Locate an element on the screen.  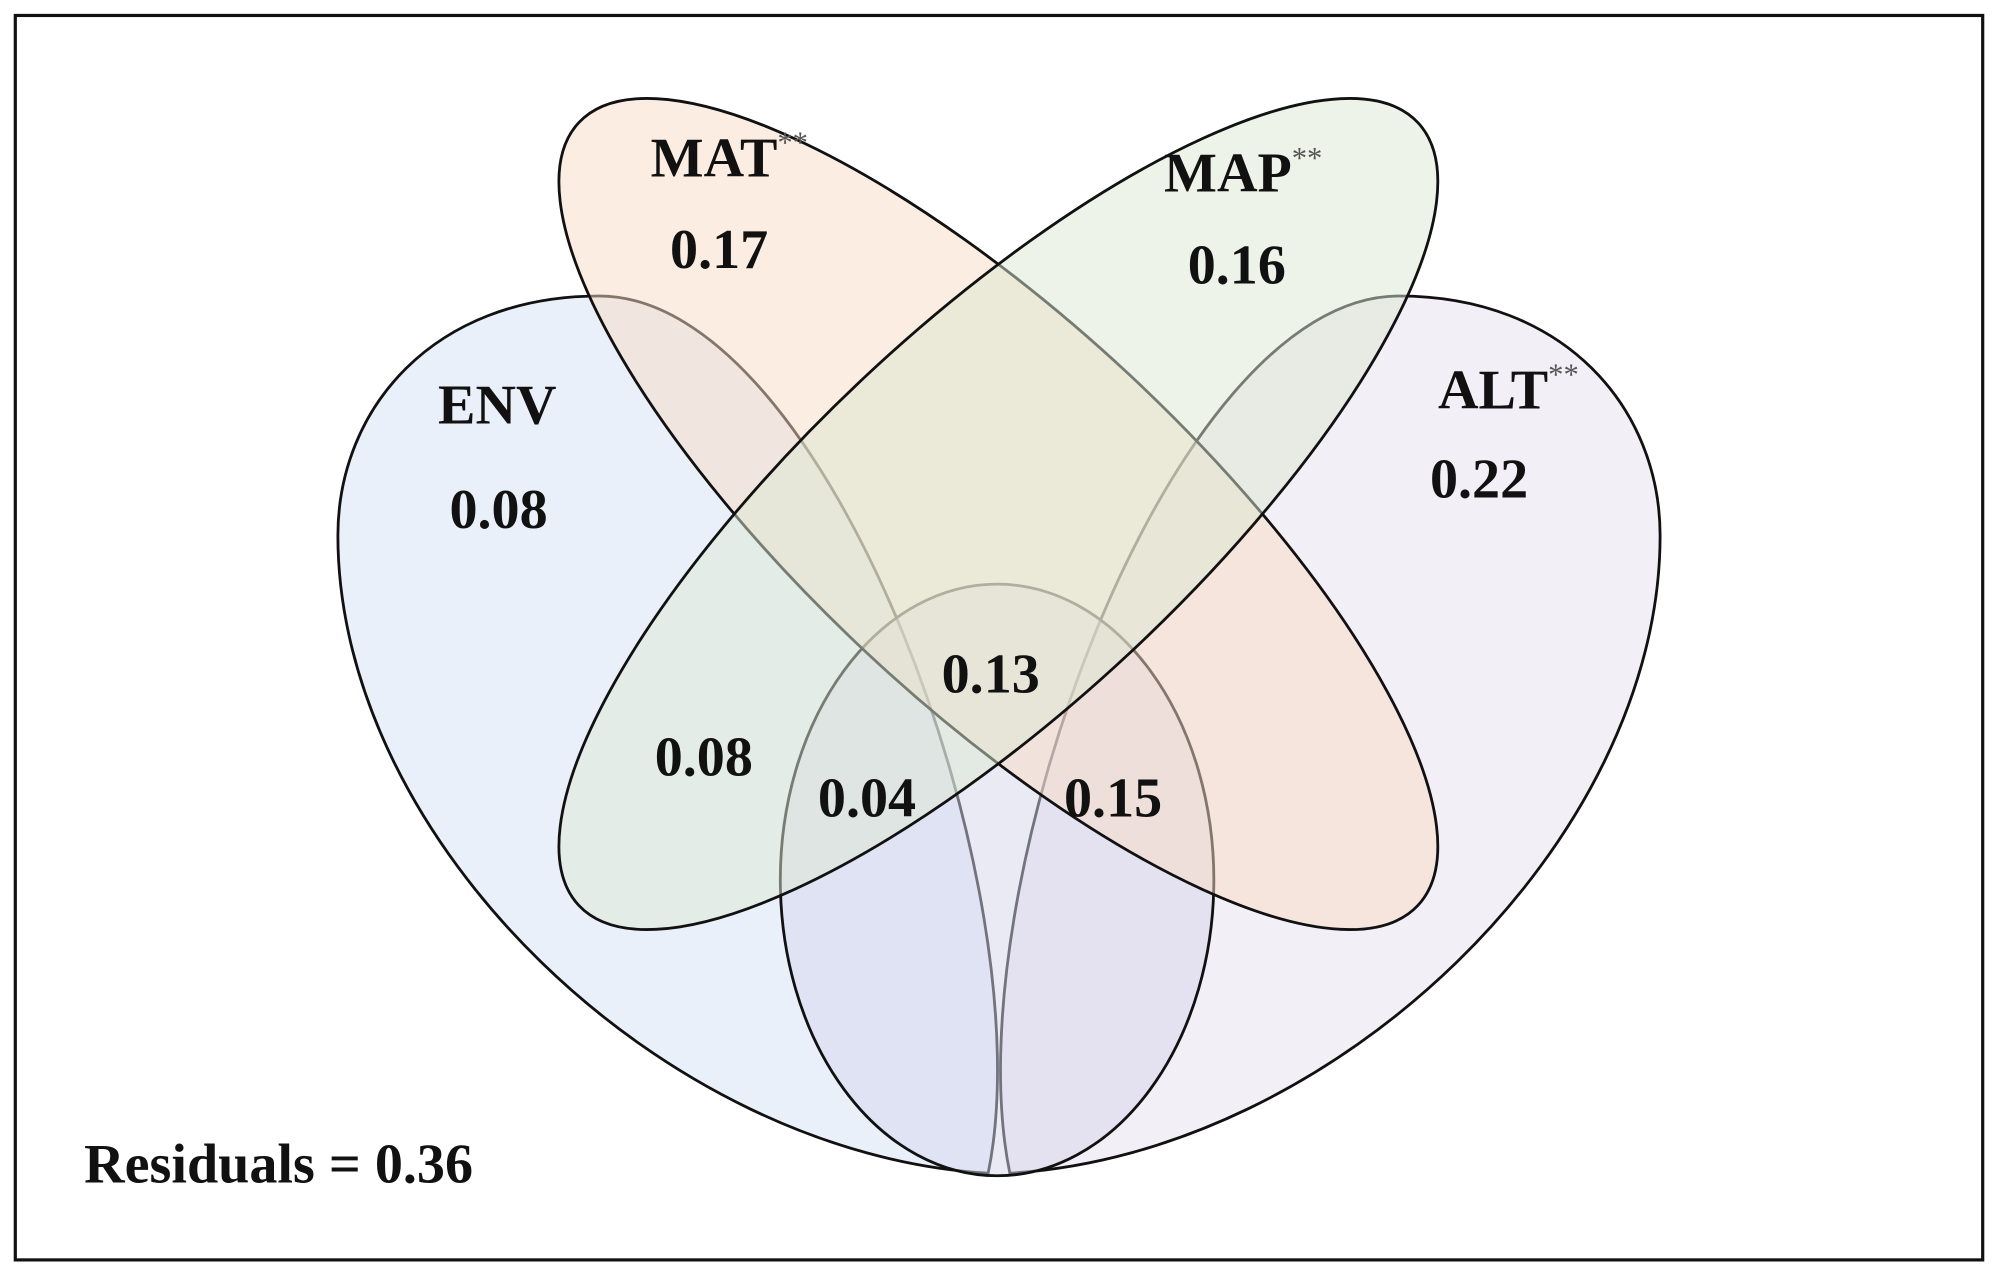
set-label: MAP** is located at coordinates (1243, 173).